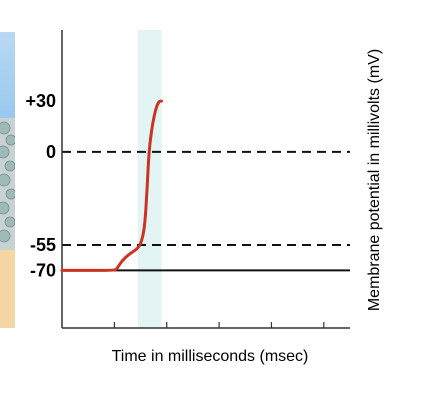 This screenshot has height=410, width=446. Describe the element at coordinates (149, 179) in the screenshot. I see `highlight-band` at that location.